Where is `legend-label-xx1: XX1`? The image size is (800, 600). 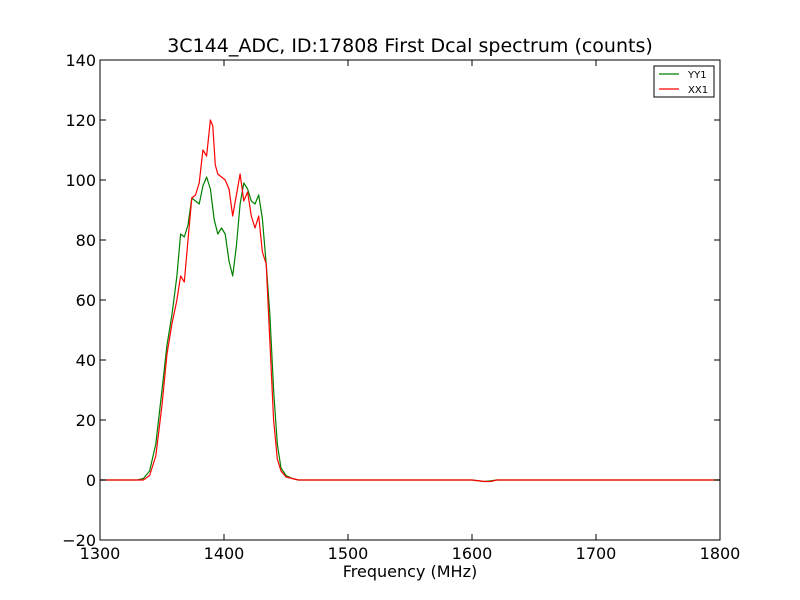 legend-label-xx1: XX1 is located at coordinates (698, 90).